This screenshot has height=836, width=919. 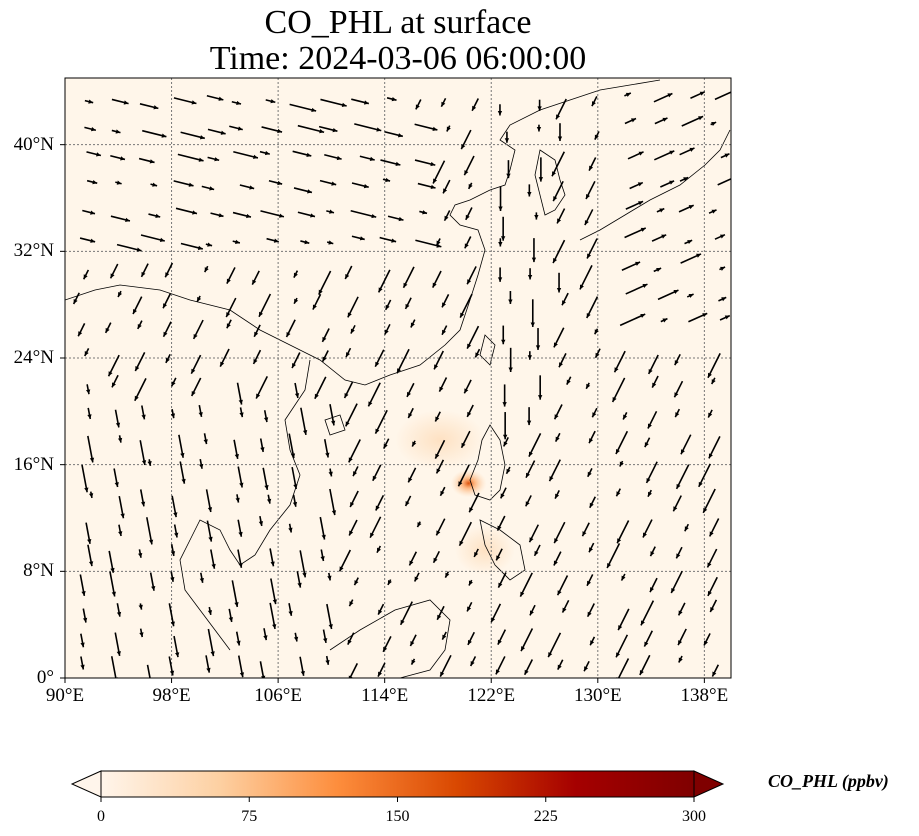 What do you see at coordinates (709, 784) in the screenshot?
I see `colorbar-max-extend` at bounding box center [709, 784].